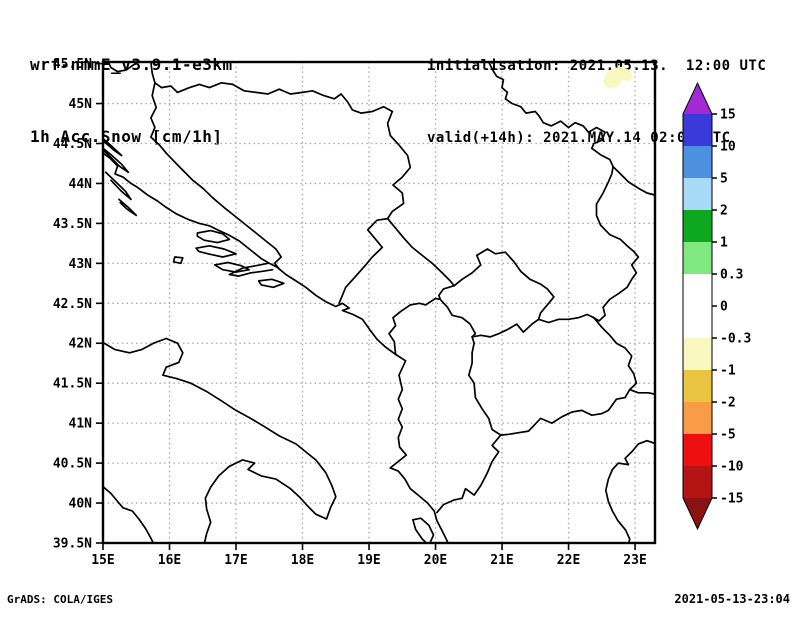 The image size is (800, 618). I want to click on x-tick-label: 21E, so click(501, 560).